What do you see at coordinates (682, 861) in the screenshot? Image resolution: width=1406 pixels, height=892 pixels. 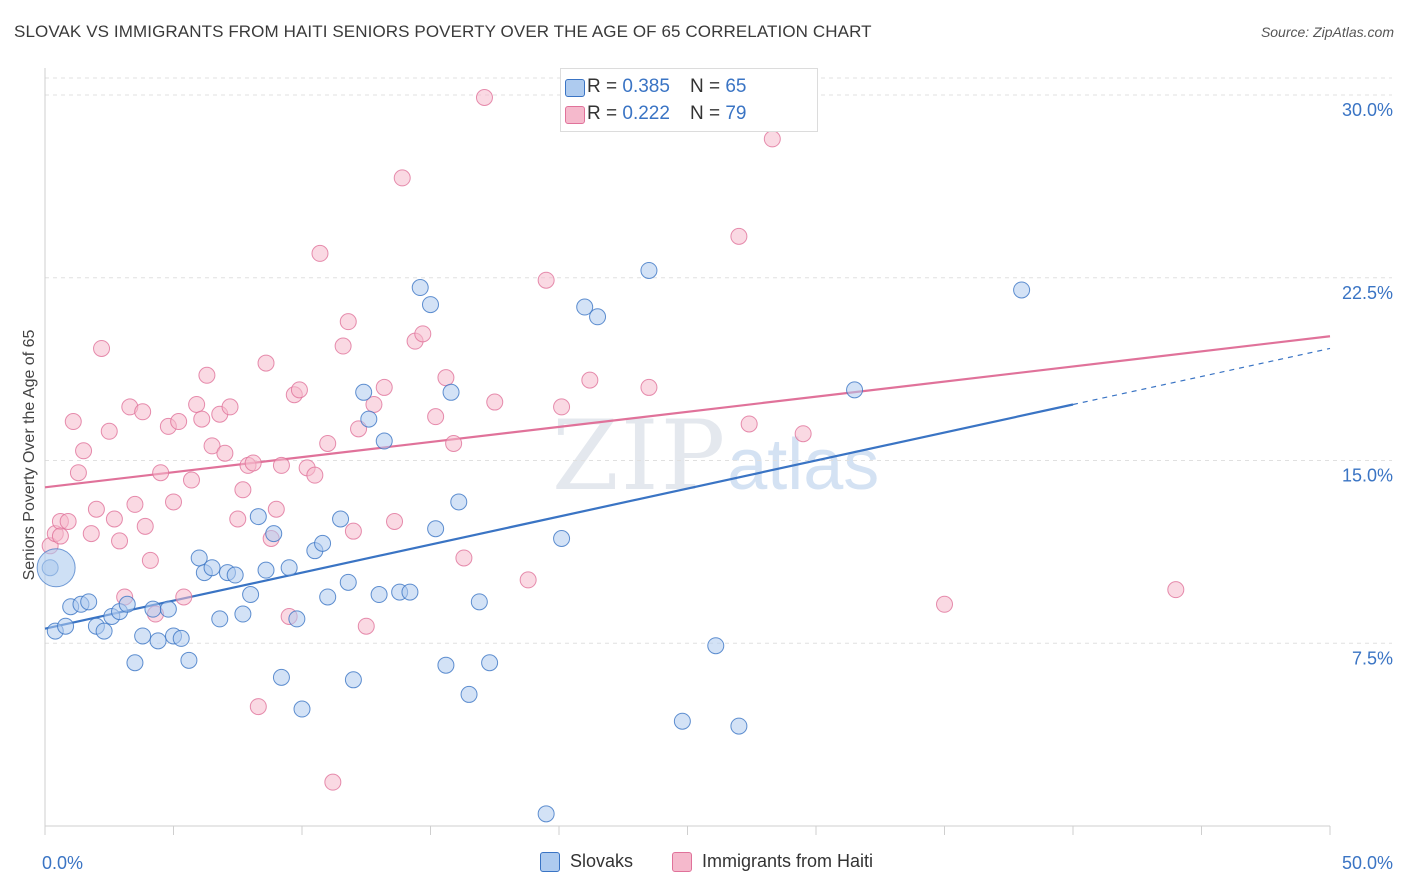 I see `legend-swatch-haiti` at bounding box center [682, 861].